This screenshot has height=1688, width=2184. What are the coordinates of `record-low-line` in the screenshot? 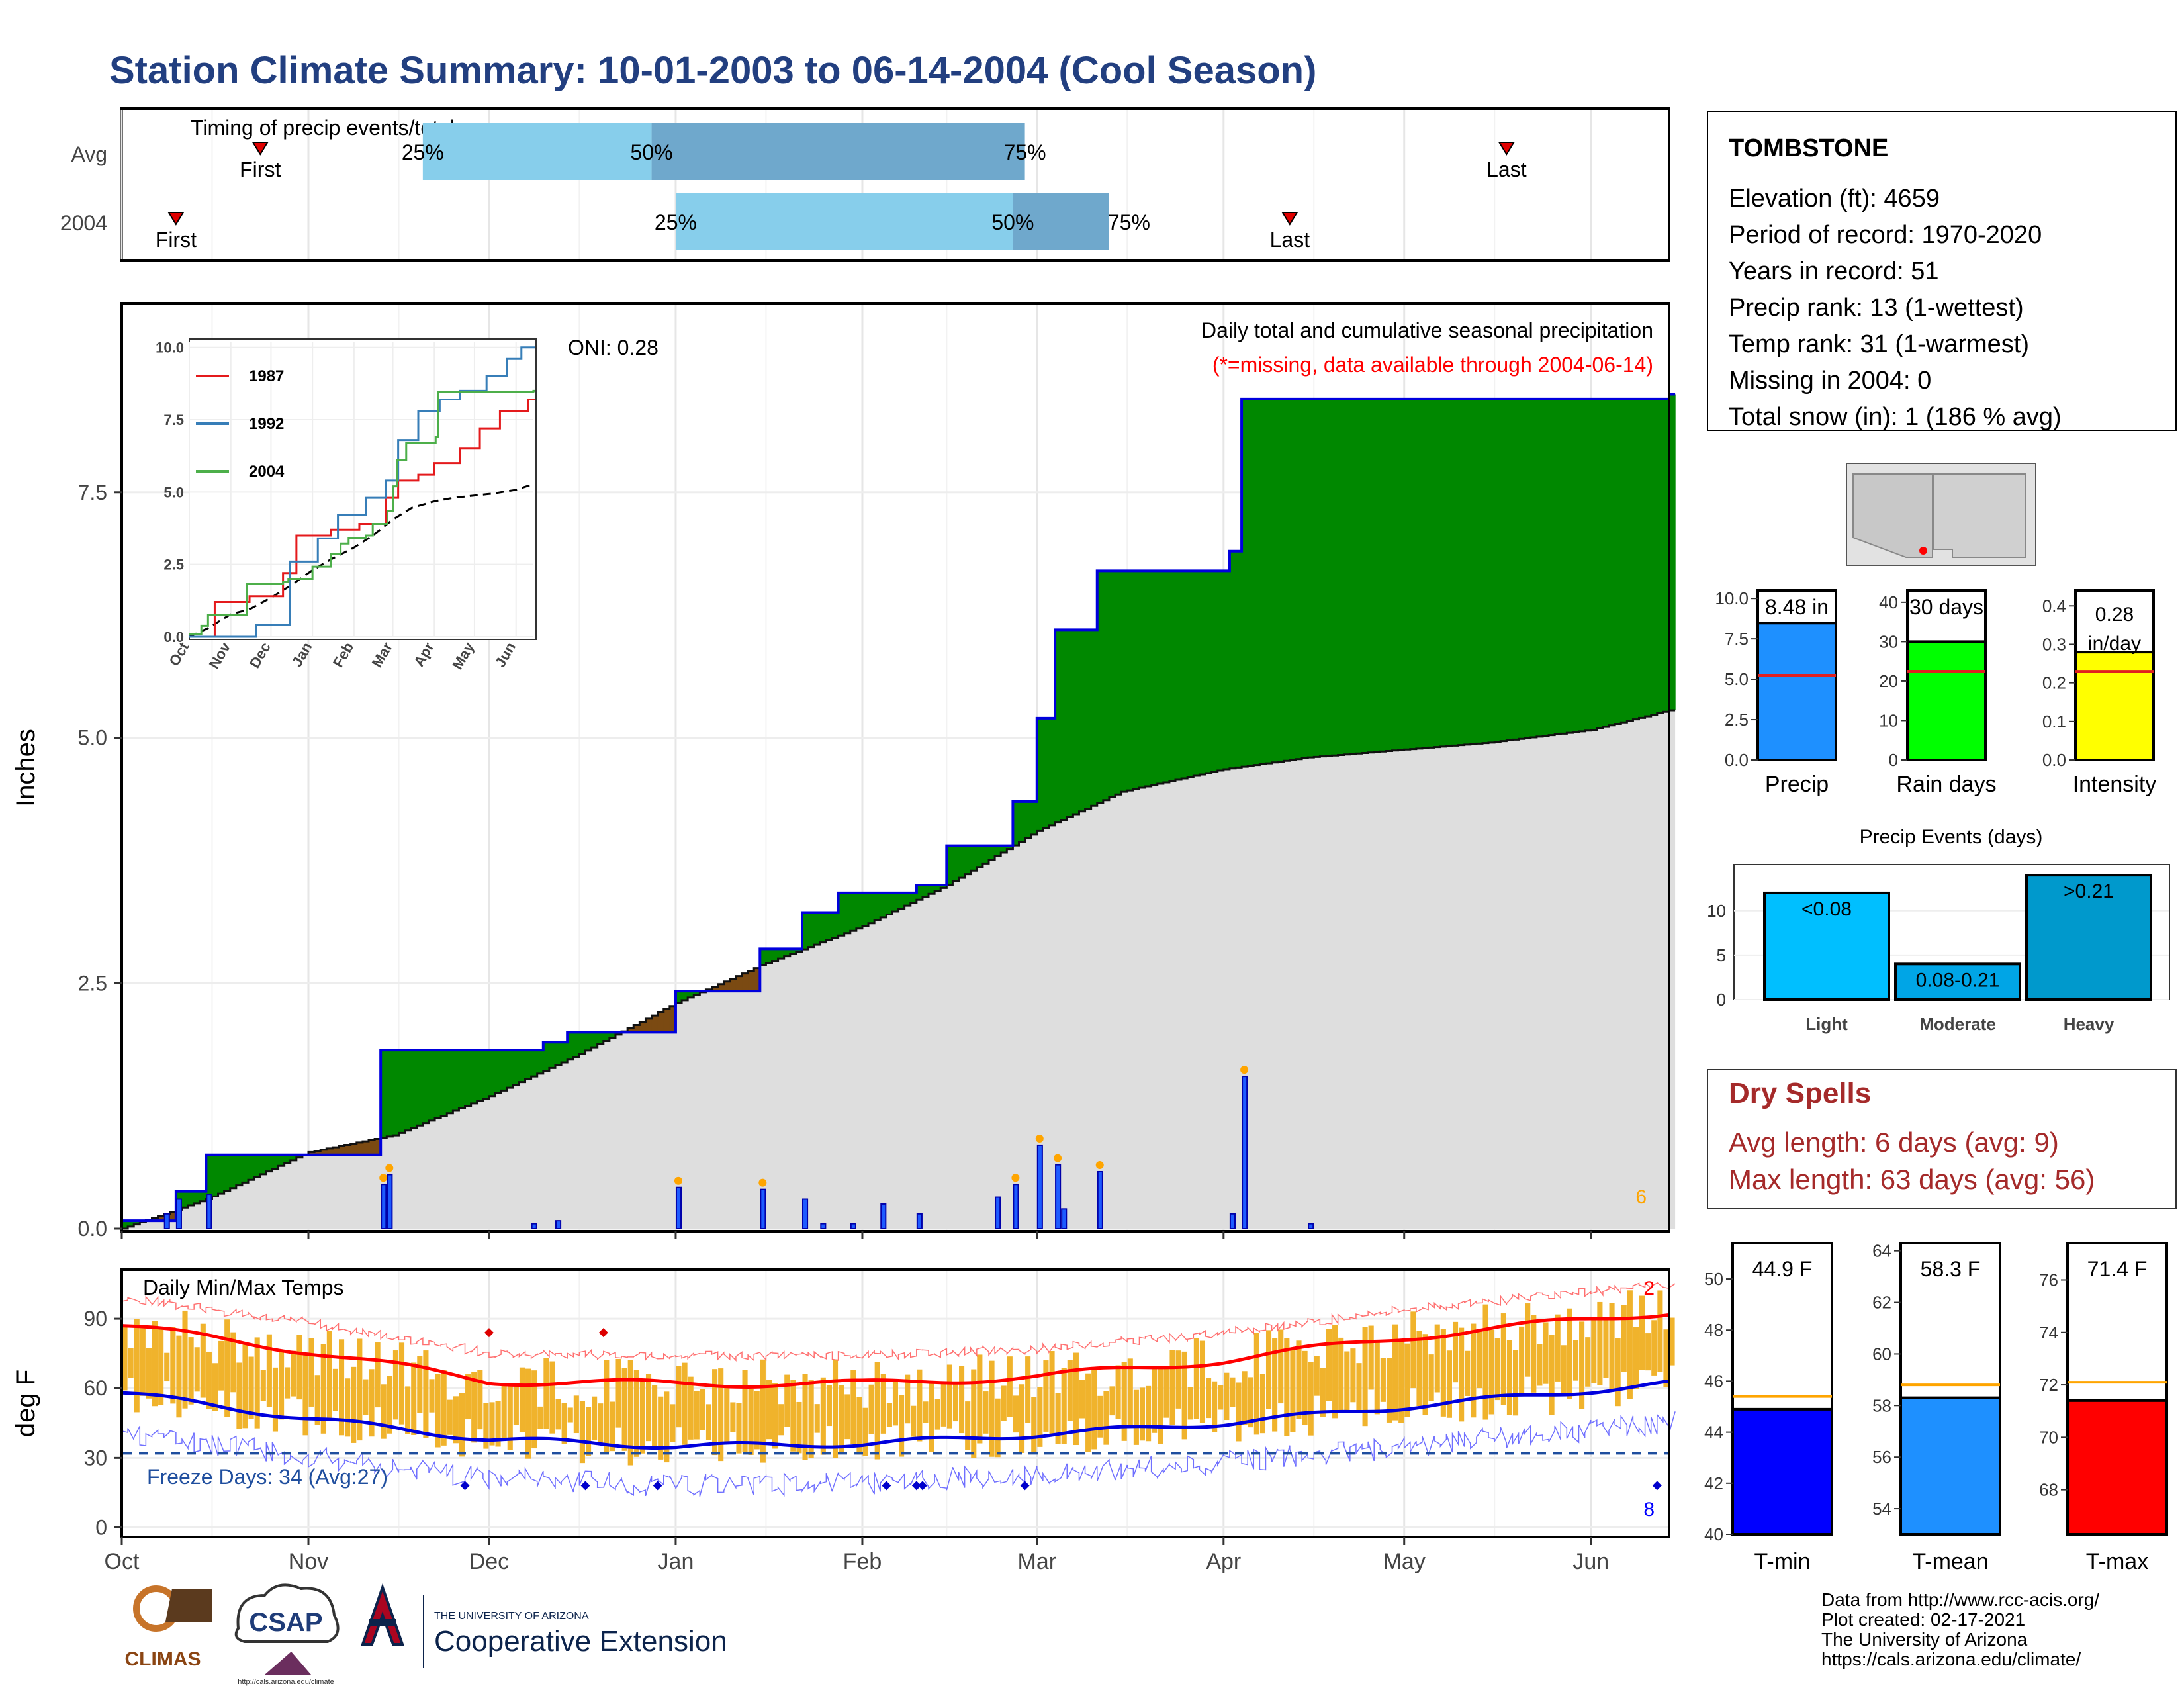 It's located at (899, 1454).